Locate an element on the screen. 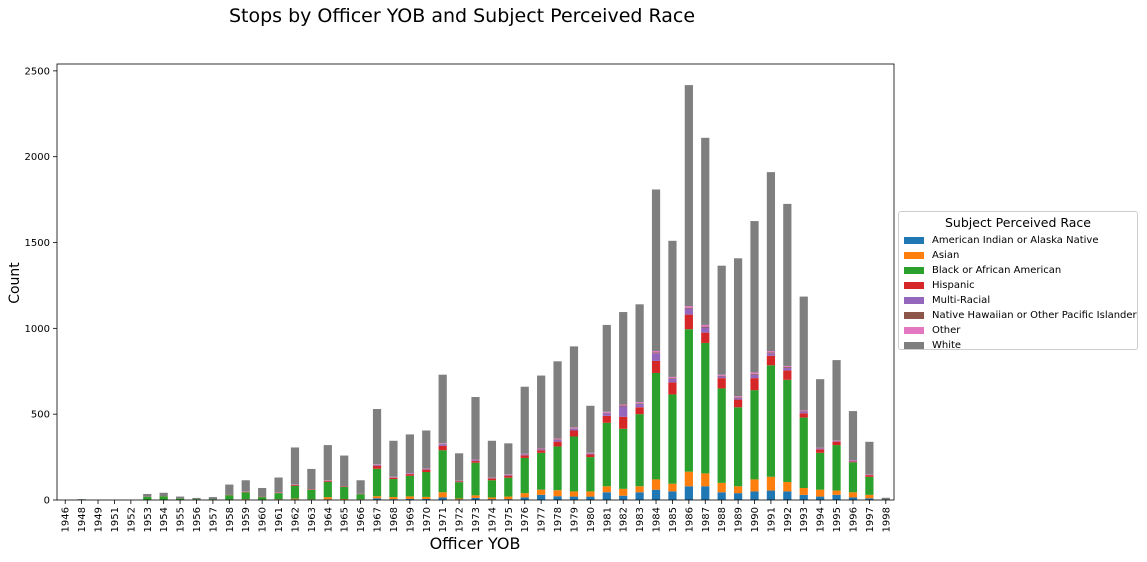  y-axis-label: Count is located at coordinates (15, 283).